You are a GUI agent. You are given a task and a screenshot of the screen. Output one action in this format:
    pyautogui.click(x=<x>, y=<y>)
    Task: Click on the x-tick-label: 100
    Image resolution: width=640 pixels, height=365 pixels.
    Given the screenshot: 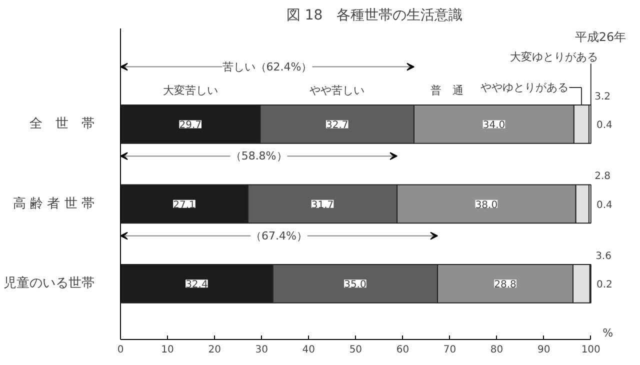 What is the action you would take?
    pyautogui.click(x=590, y=350)
    